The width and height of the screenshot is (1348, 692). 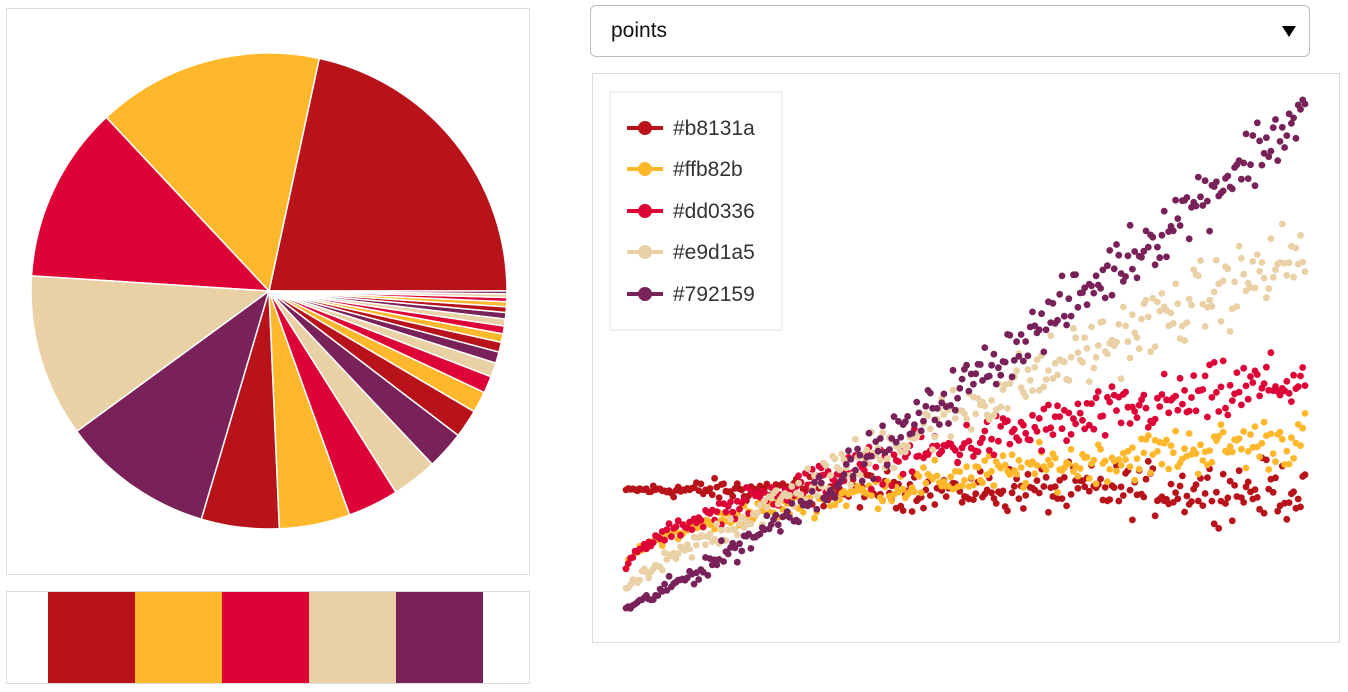 I want to click on legend-item: #b8131a, so click(x=691, y=128).